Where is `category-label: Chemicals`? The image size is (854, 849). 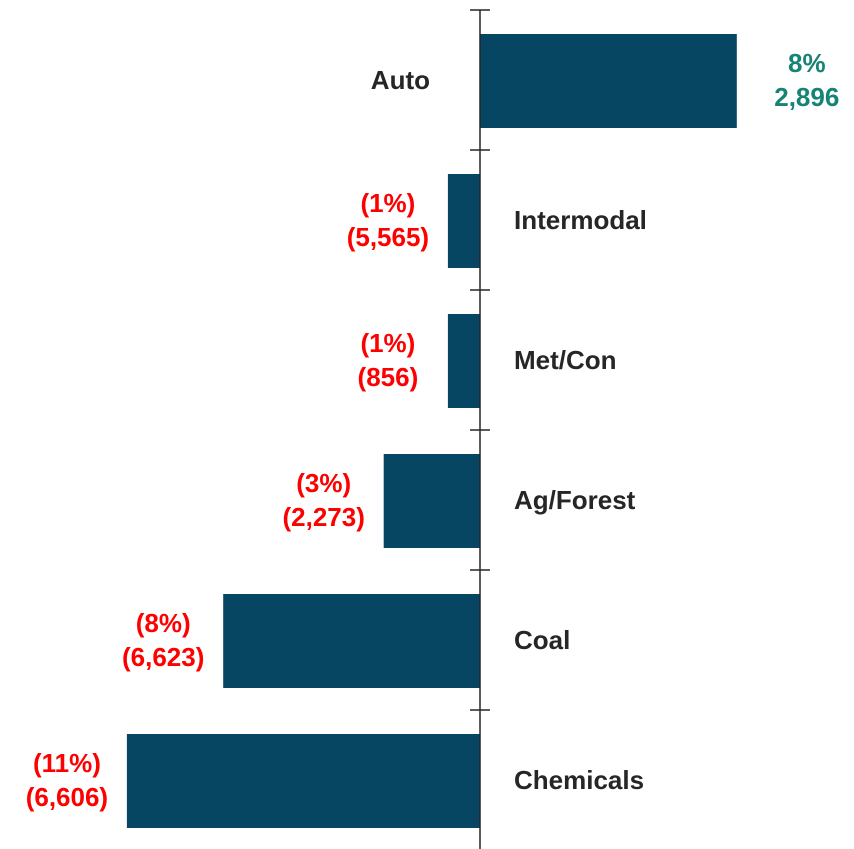 category-label: Chemicals is located at coordinates (579, 780).